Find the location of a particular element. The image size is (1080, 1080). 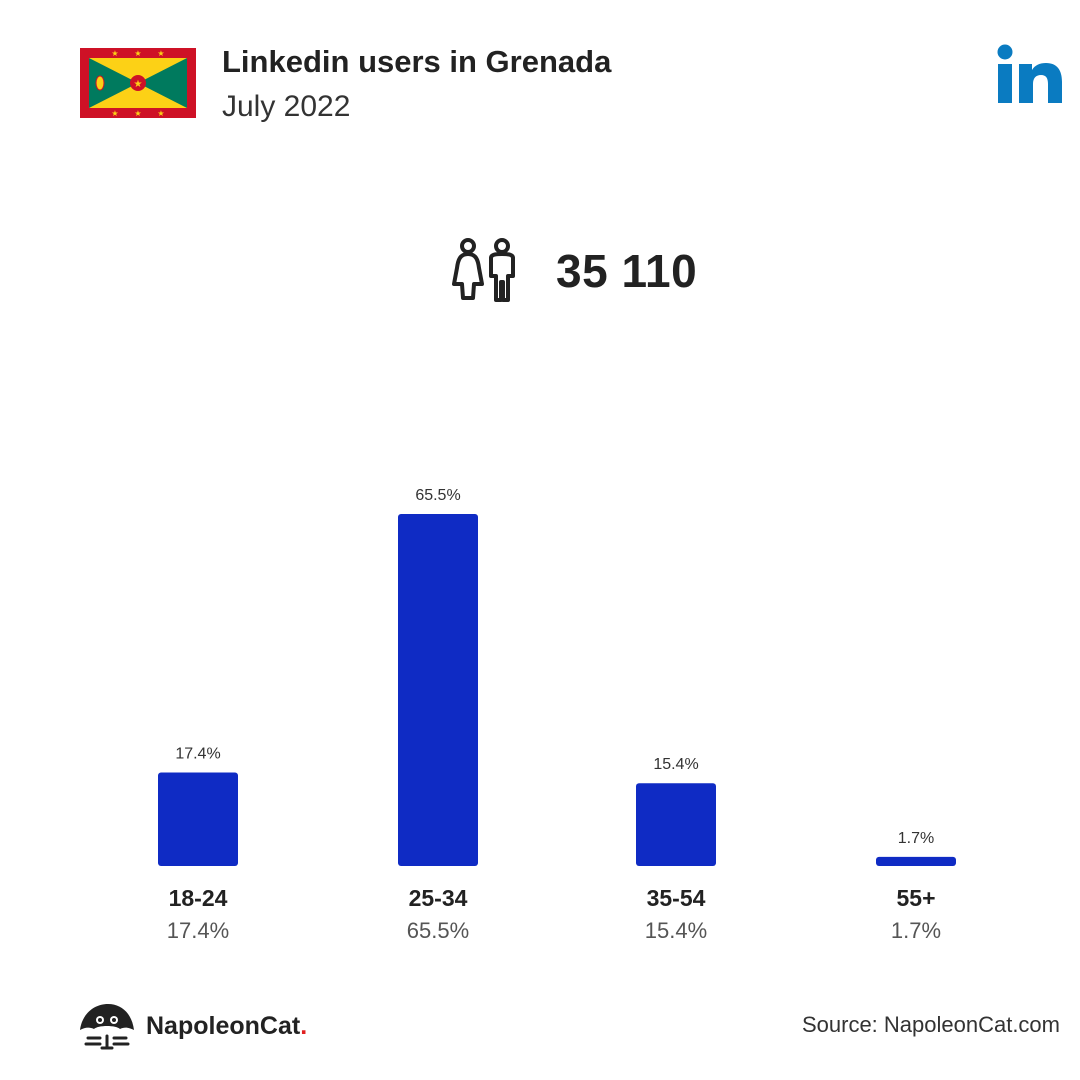

category-percent: 1.7% is located at coordinates (916, 930).